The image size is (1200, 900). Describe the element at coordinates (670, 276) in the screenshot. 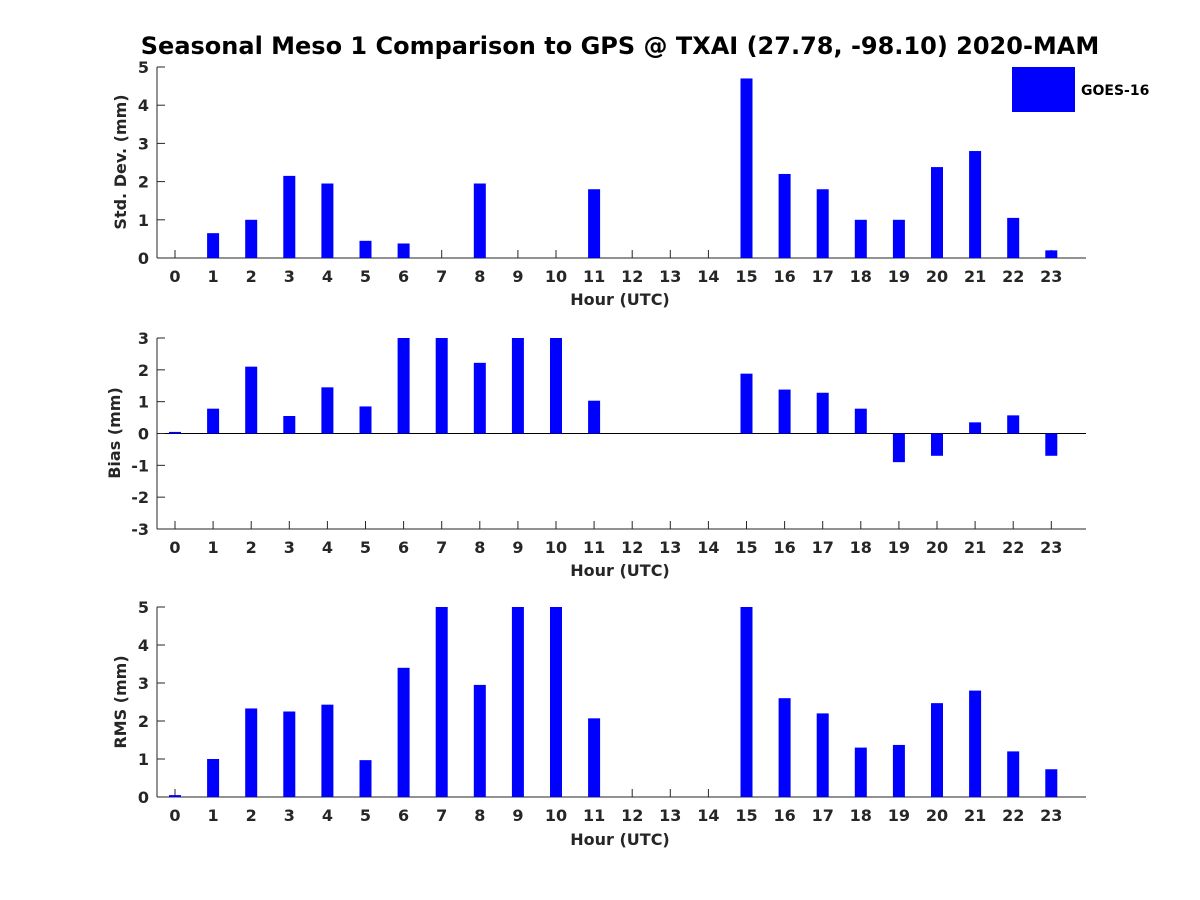

I see `std-dev-xtick-label: 13` at that location.